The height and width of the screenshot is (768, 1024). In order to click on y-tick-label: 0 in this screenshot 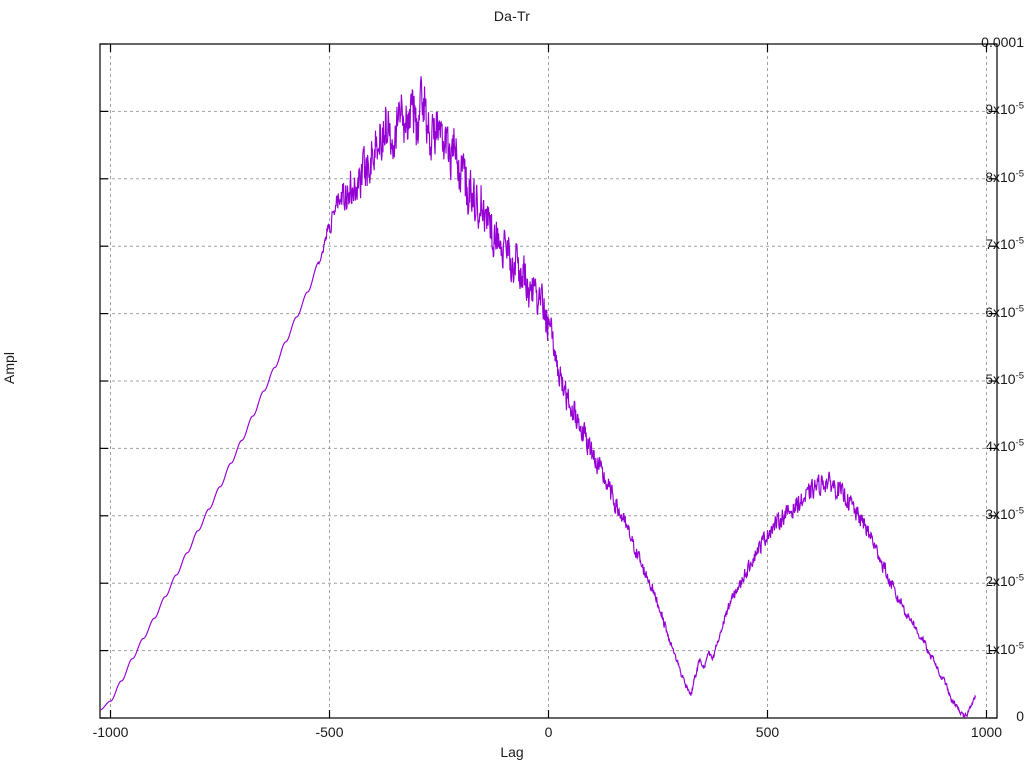, I will do `click(1020, 716)`.